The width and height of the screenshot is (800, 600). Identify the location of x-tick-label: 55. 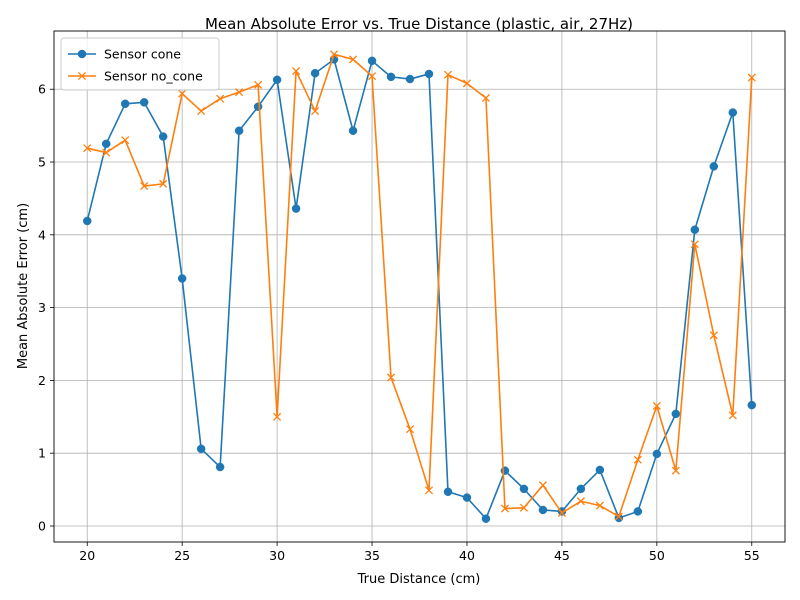
(752, 555).